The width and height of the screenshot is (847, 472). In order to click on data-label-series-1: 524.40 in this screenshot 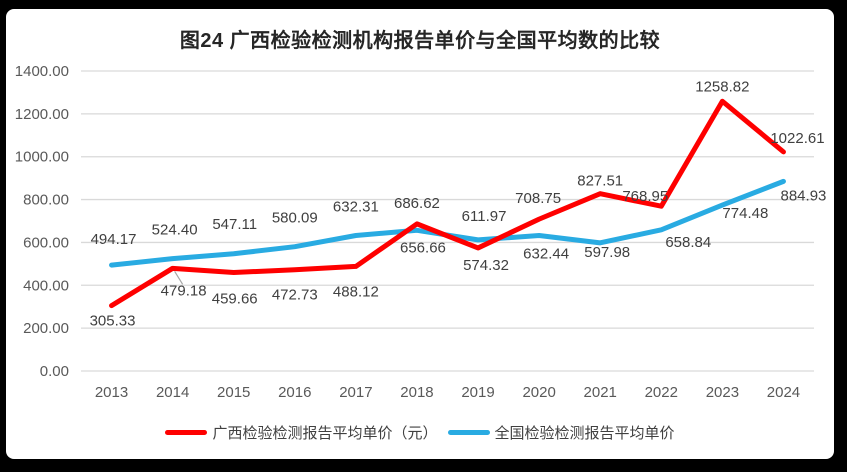, I will do `click(175, 230)`.